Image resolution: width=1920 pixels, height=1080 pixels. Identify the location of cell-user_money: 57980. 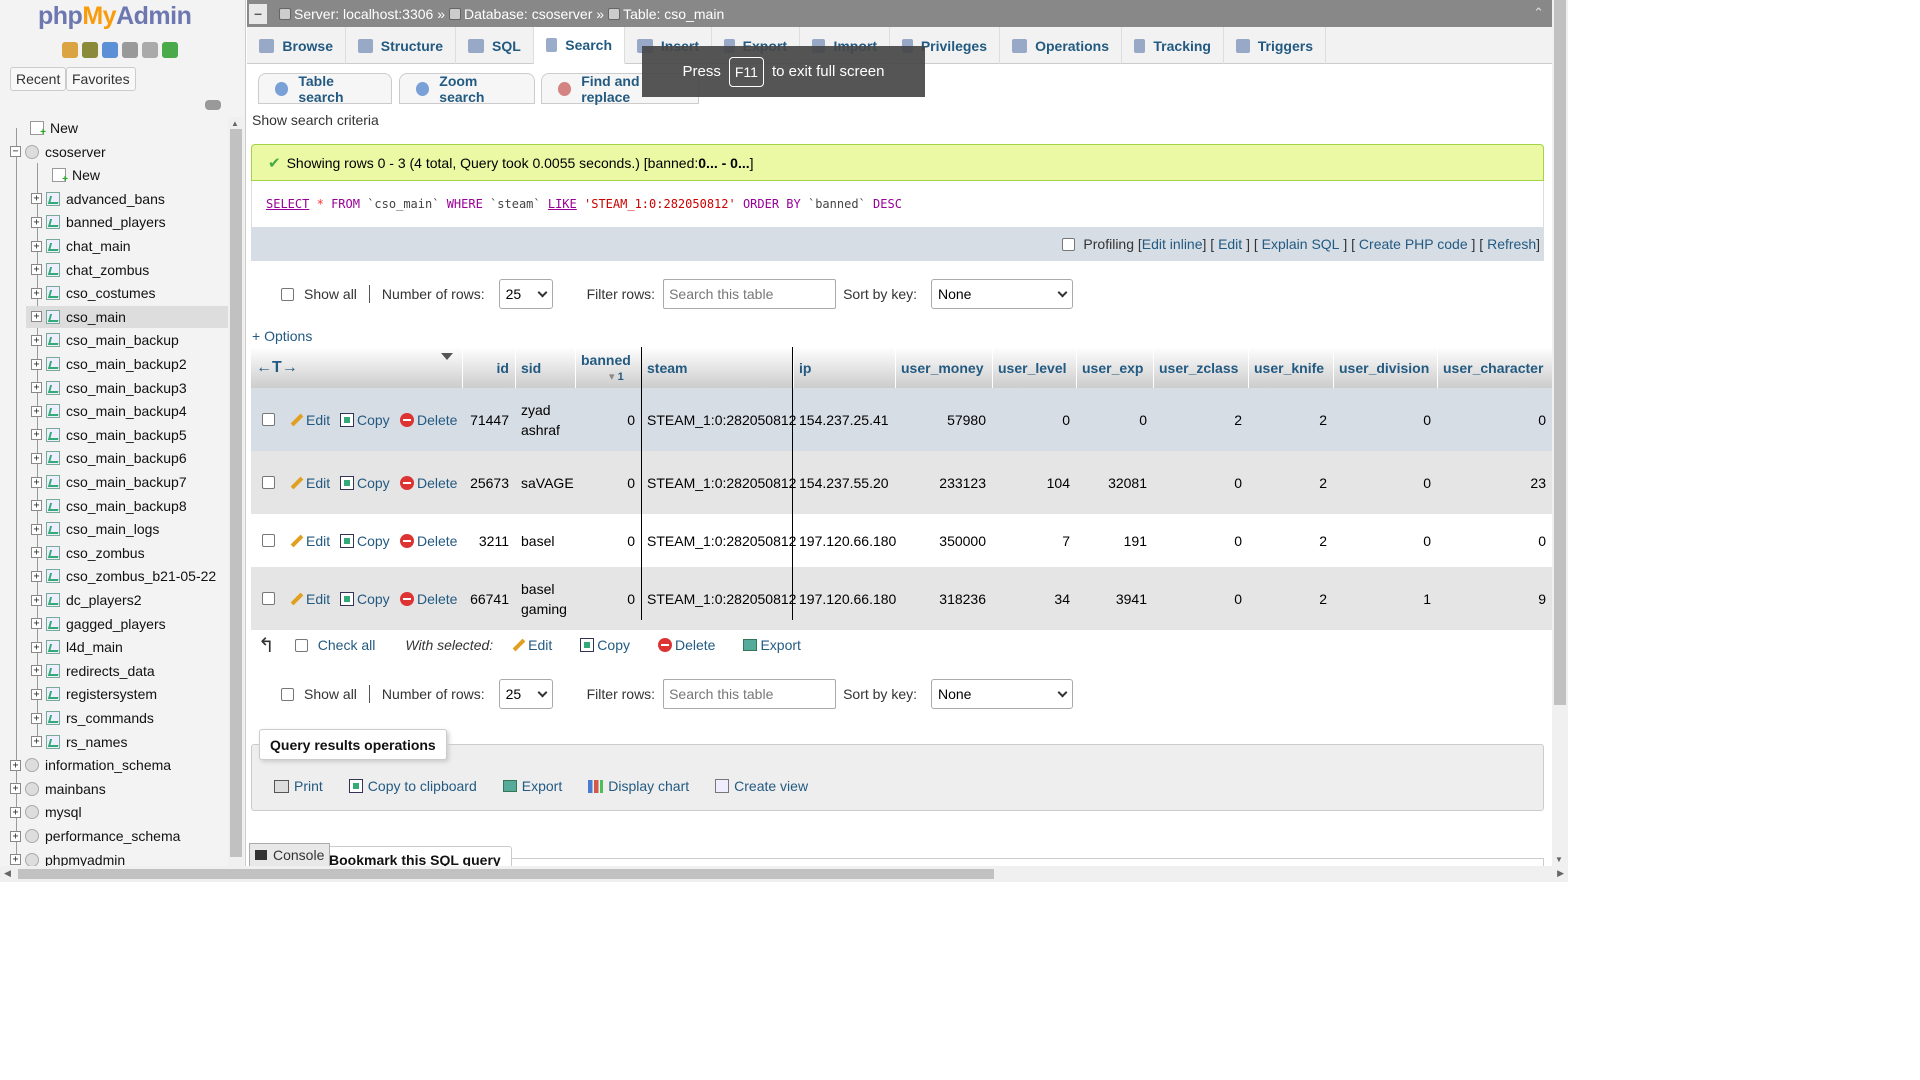
(943, 419).